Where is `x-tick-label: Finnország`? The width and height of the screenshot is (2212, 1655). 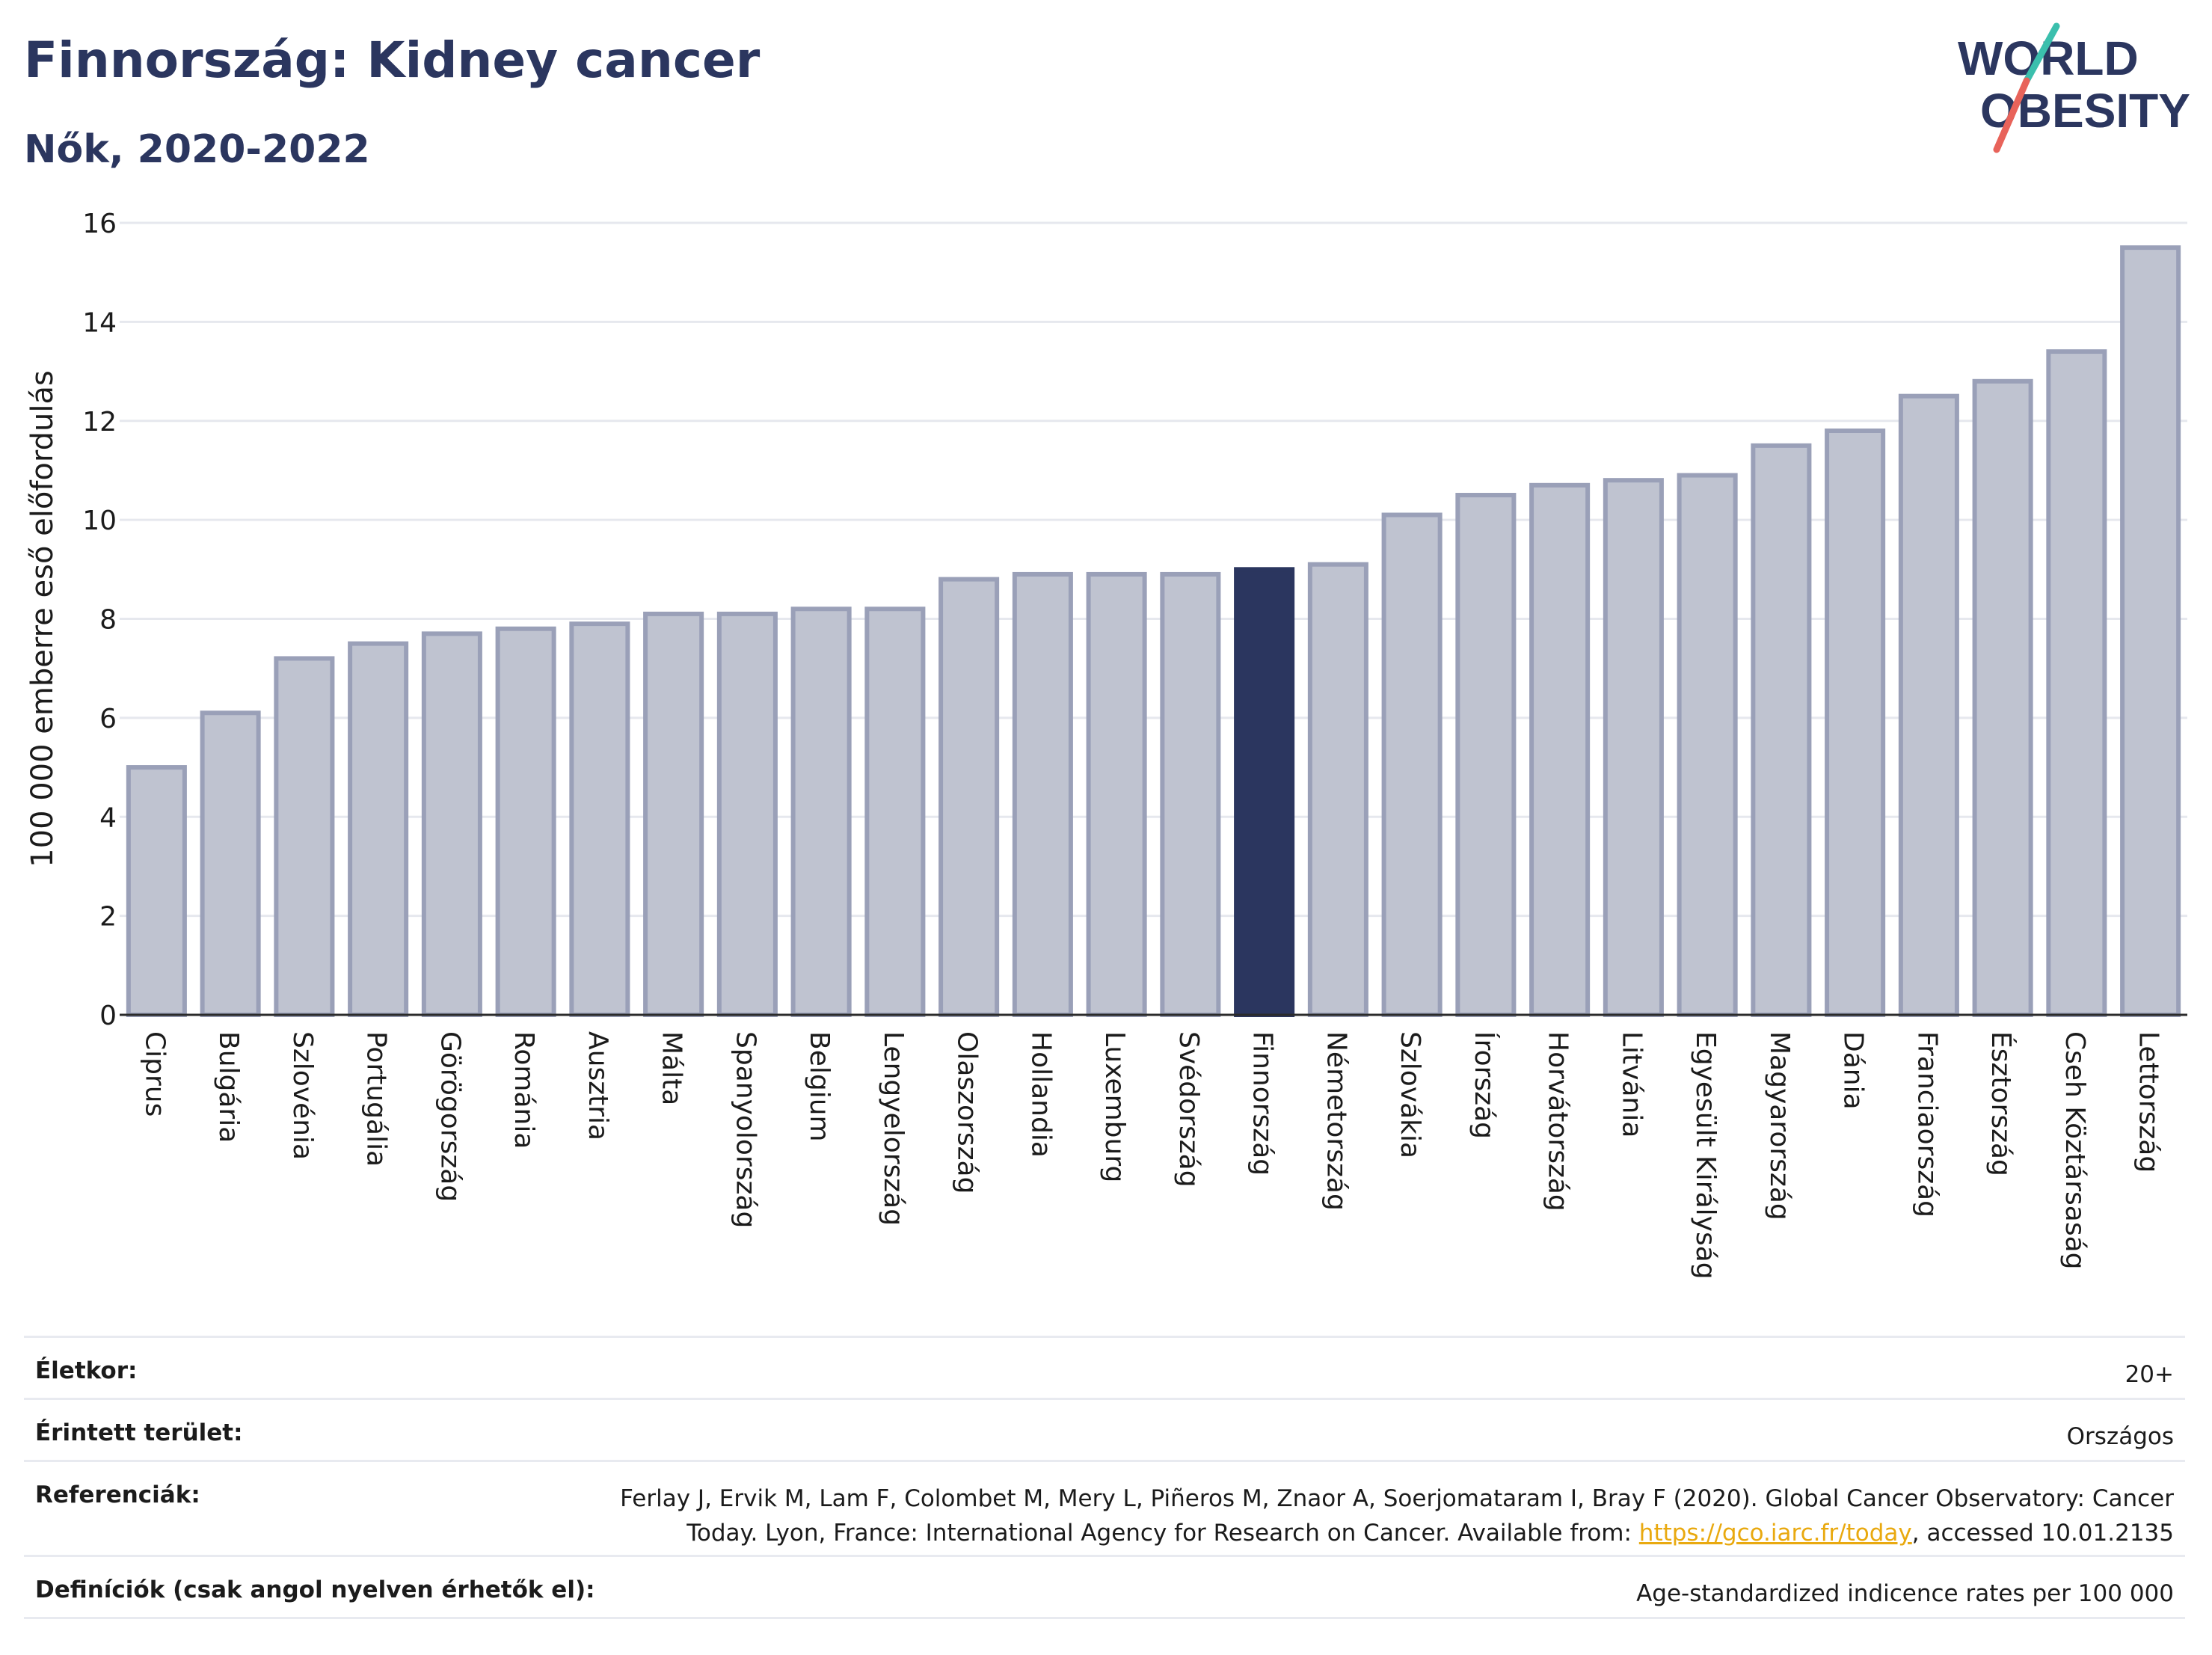 x-tick-label: Finnország is located at coordinates (1262, 1103).